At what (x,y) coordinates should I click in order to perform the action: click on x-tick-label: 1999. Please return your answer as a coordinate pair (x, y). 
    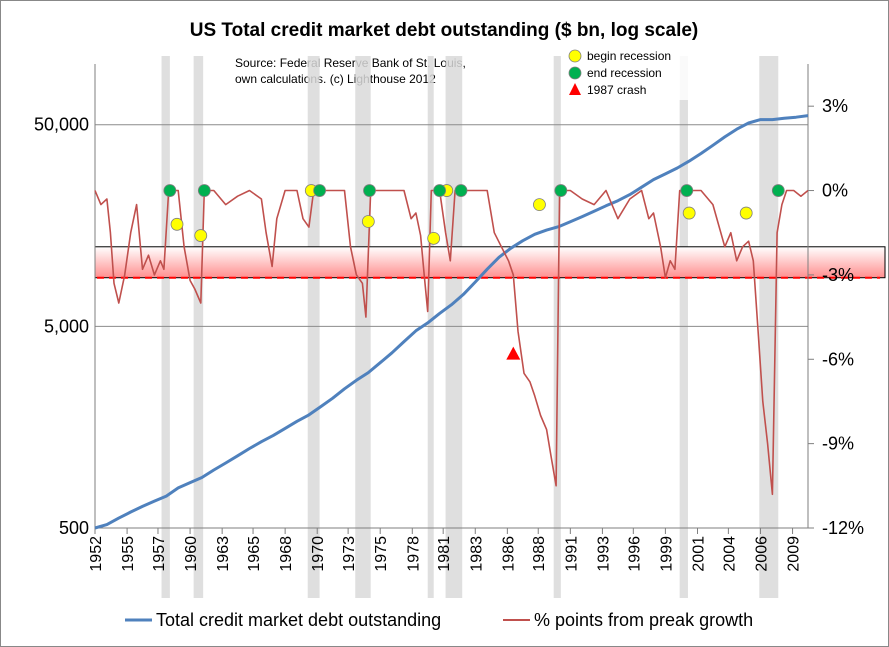
    Looking at the image, I should click on (666, 554).